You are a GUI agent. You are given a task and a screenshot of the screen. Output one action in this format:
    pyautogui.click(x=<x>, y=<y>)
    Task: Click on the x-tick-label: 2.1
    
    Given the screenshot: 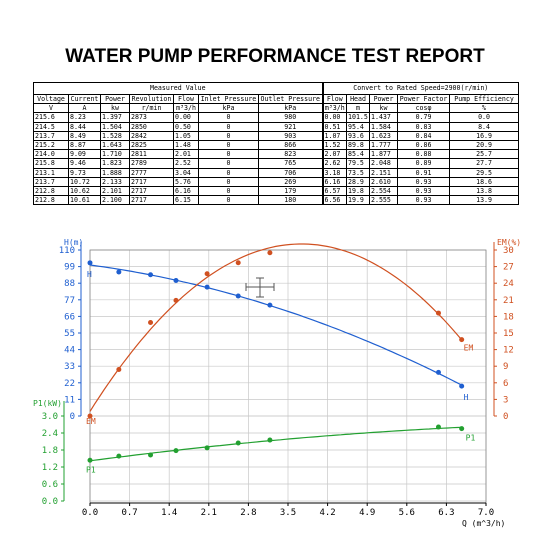 What is the action you would take?
    pyautogui.click(x=209, y=513)
    